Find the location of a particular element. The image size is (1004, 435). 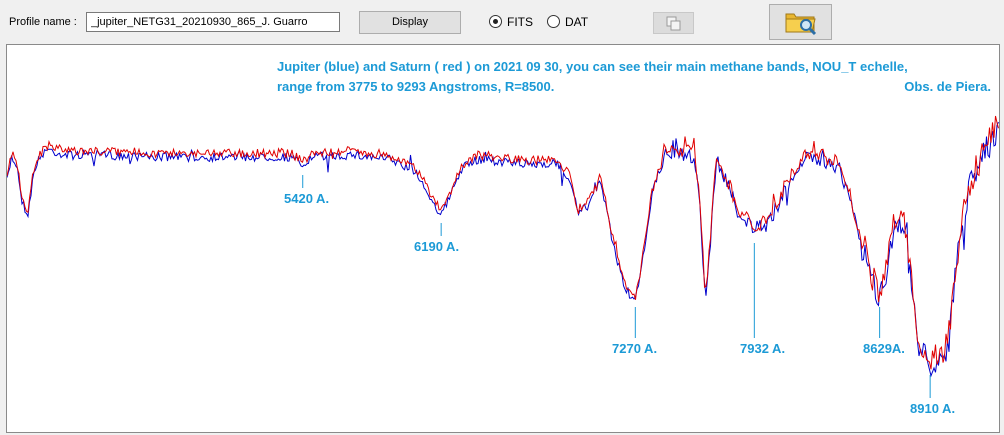

band-label-6190: 6190 A. is located at coordinates (437, 246).